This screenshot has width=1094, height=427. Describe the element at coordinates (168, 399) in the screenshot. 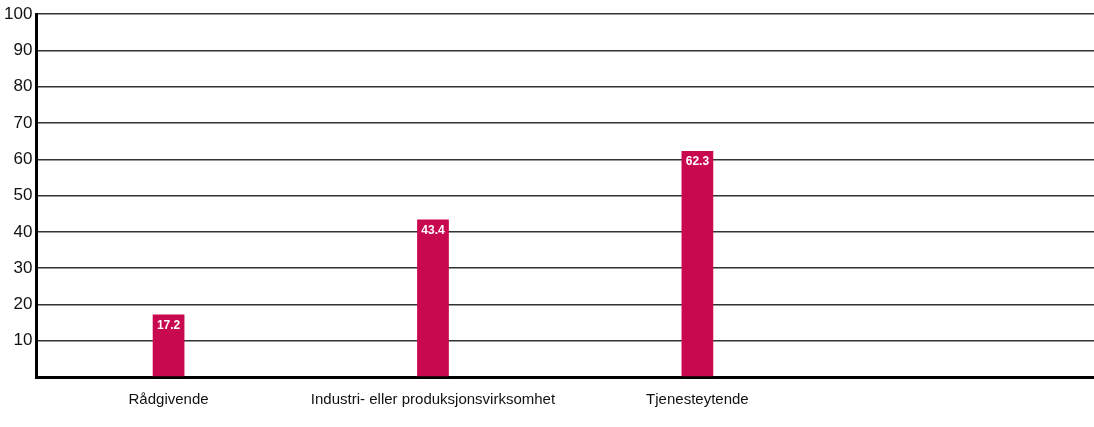

I see `x-tick-label: Rådgivende` at that location.